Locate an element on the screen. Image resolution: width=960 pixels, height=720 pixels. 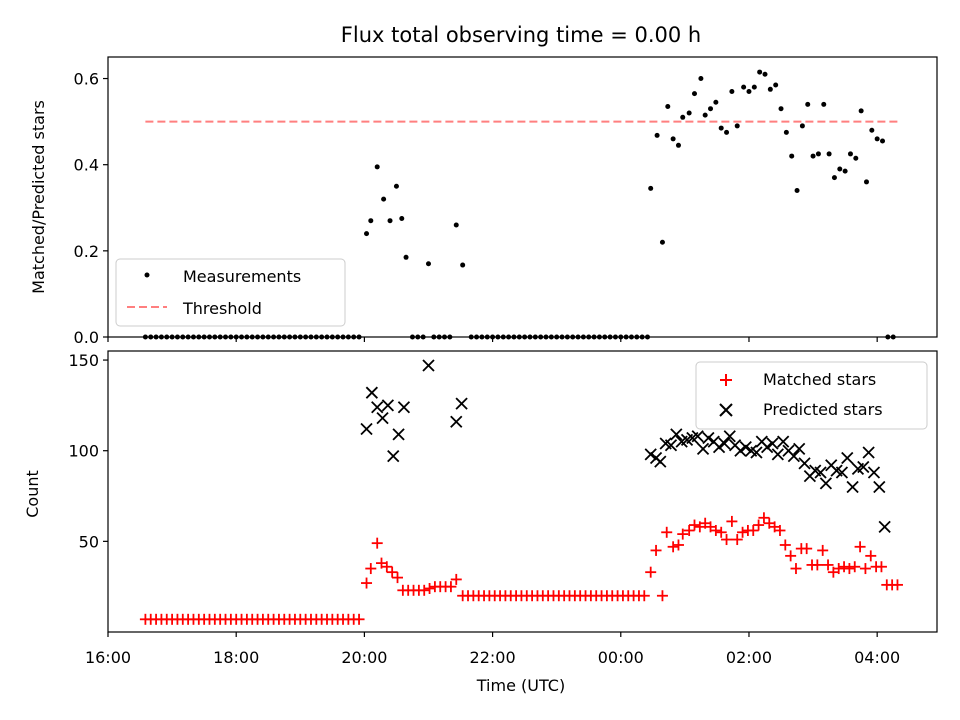
bottom-y-tick-label: 100 is located at coordinates (83, 451).